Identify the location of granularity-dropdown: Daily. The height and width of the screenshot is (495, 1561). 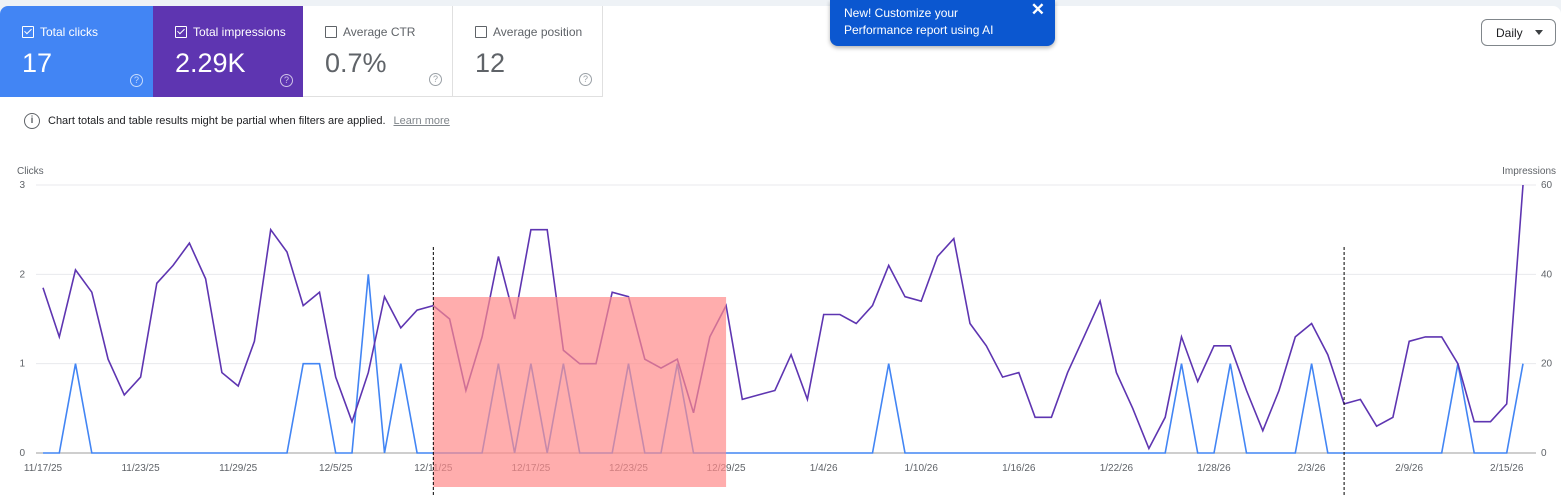
(1518, 32).